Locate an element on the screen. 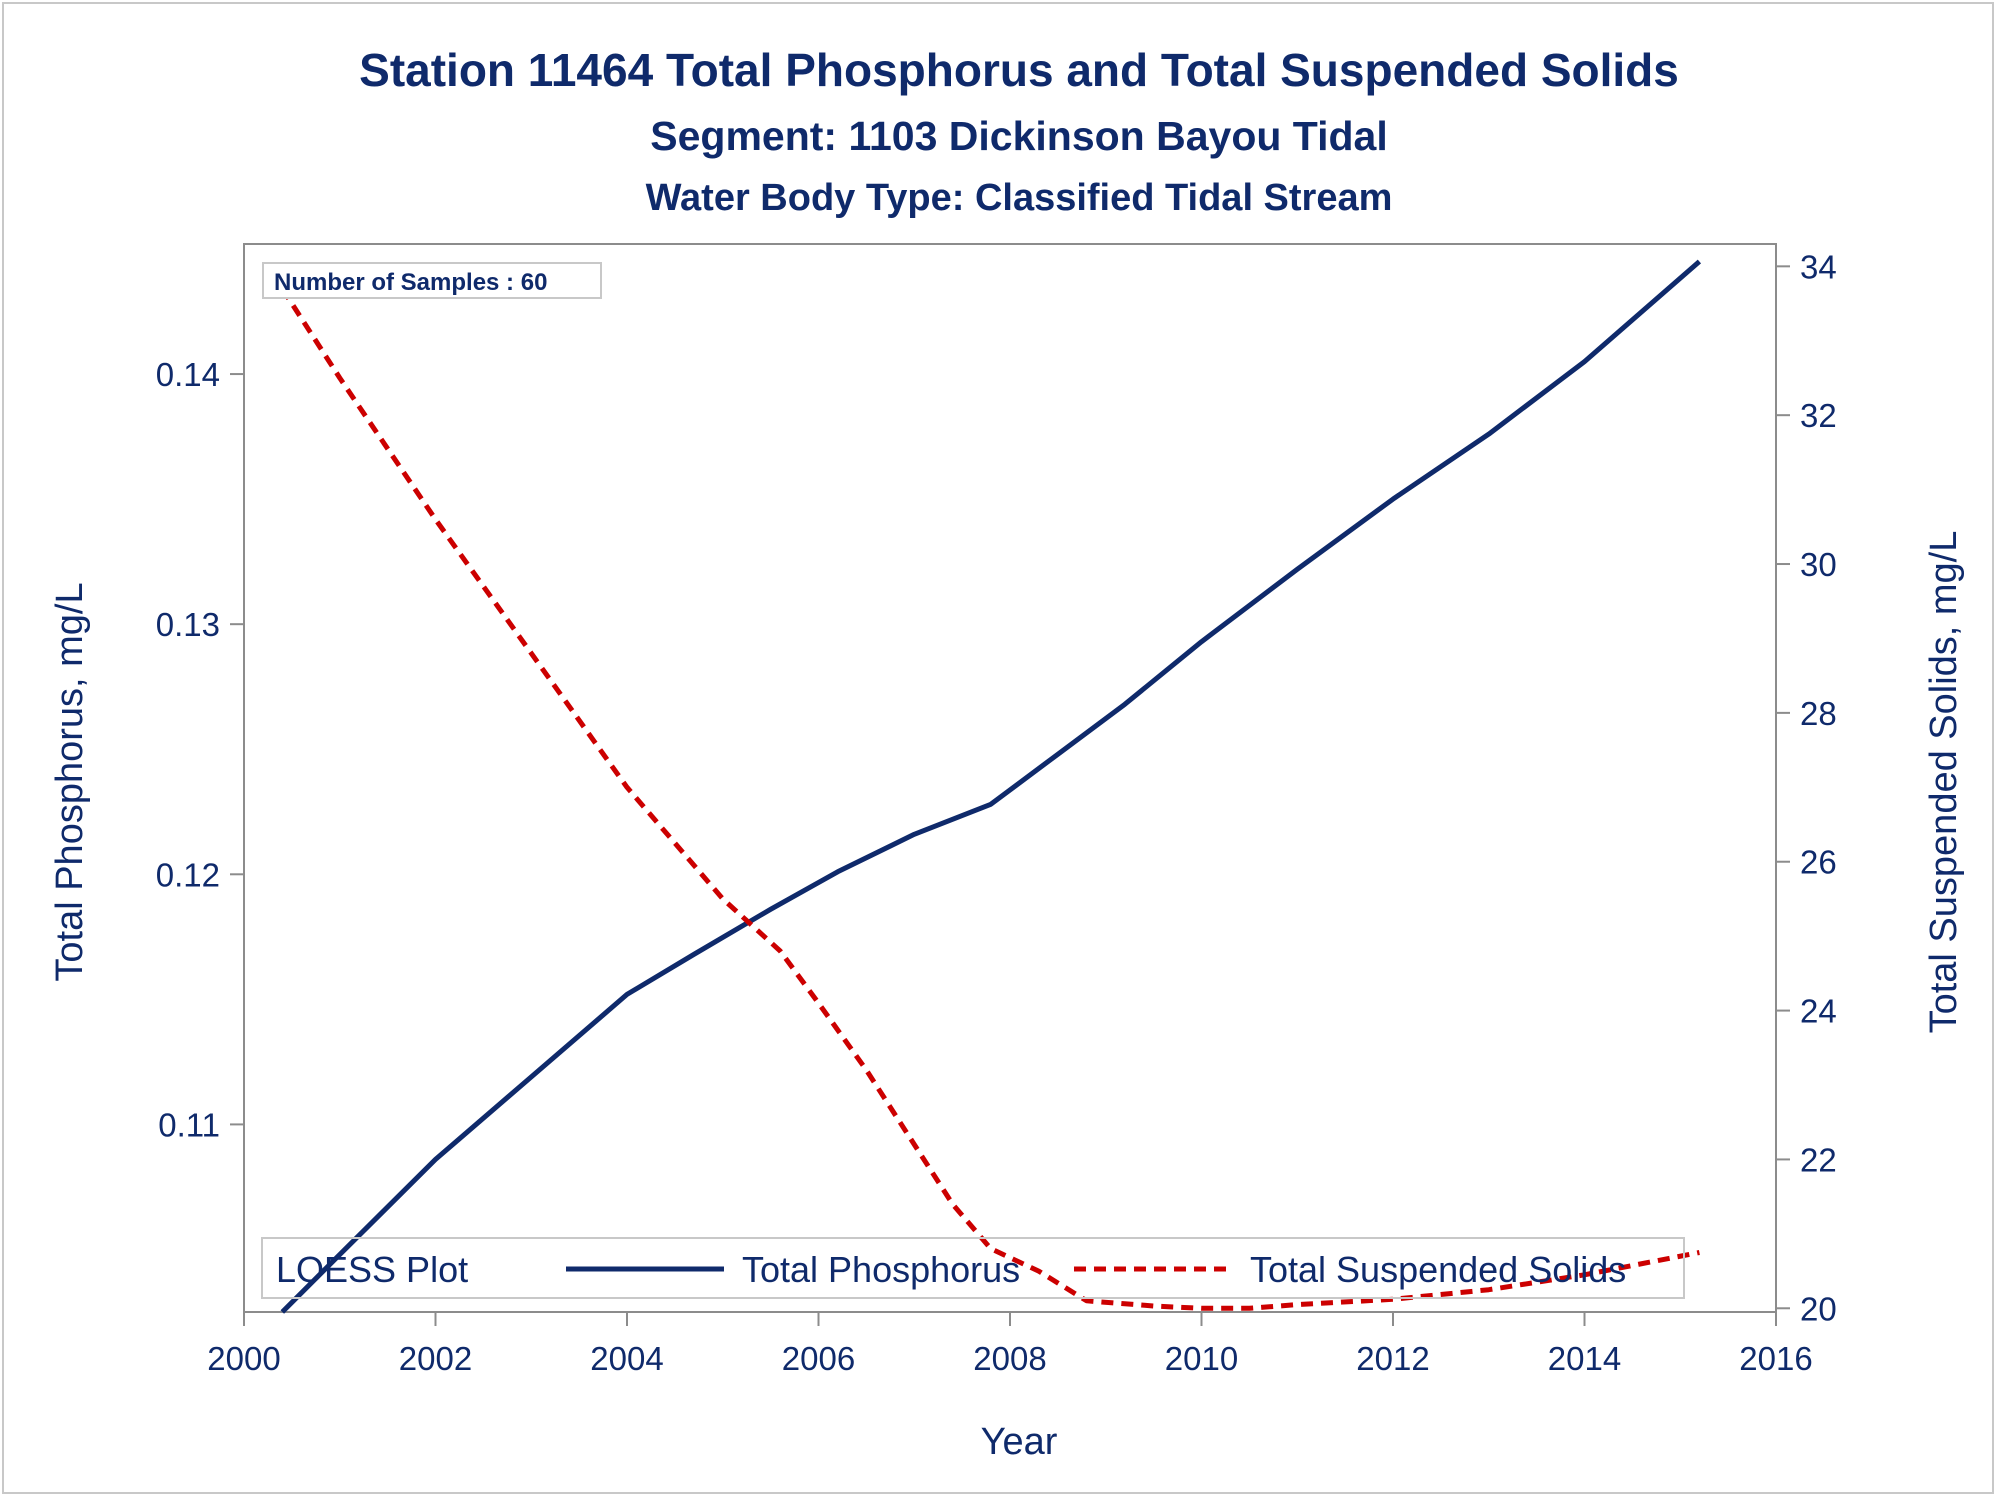 This screenshot has width=2000, height=1504. legend-title: LOESS Plot is located at coordinates (372, 1269).